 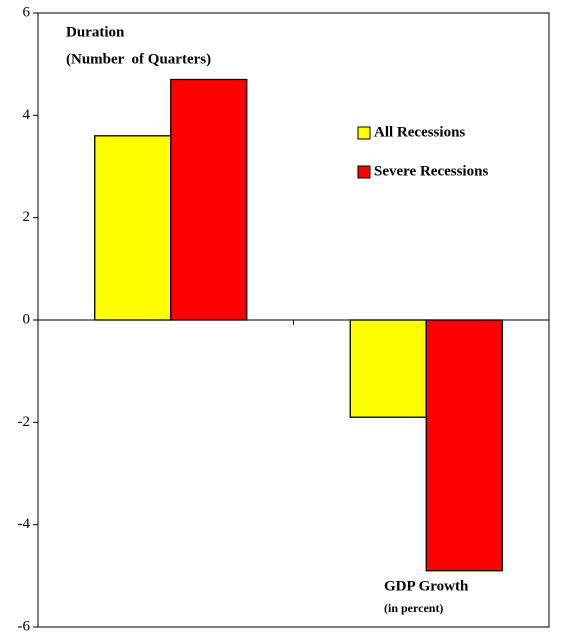 What do you see at coordinates (95, 32) in the screenshot?
I see `annotation: Duration` at bounding box center [95, 32].